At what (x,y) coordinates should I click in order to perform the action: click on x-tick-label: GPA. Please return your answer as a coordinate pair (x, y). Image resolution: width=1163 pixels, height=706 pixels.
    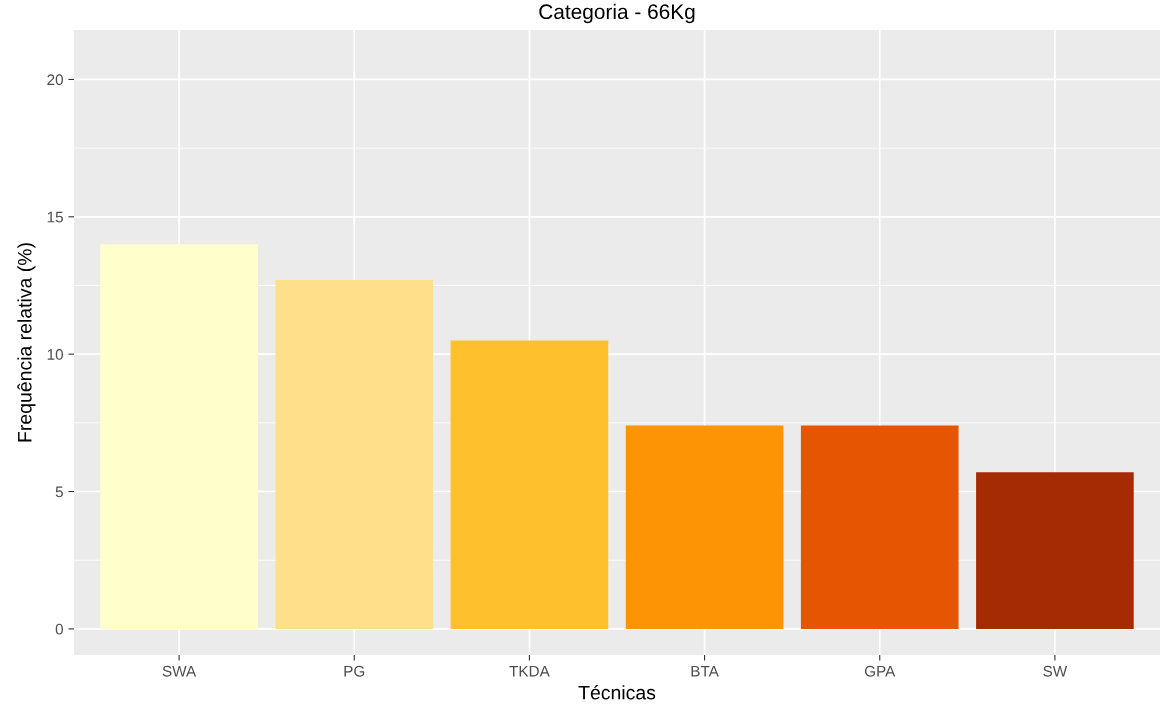
    Looking at the image, I should click on (880, 671).